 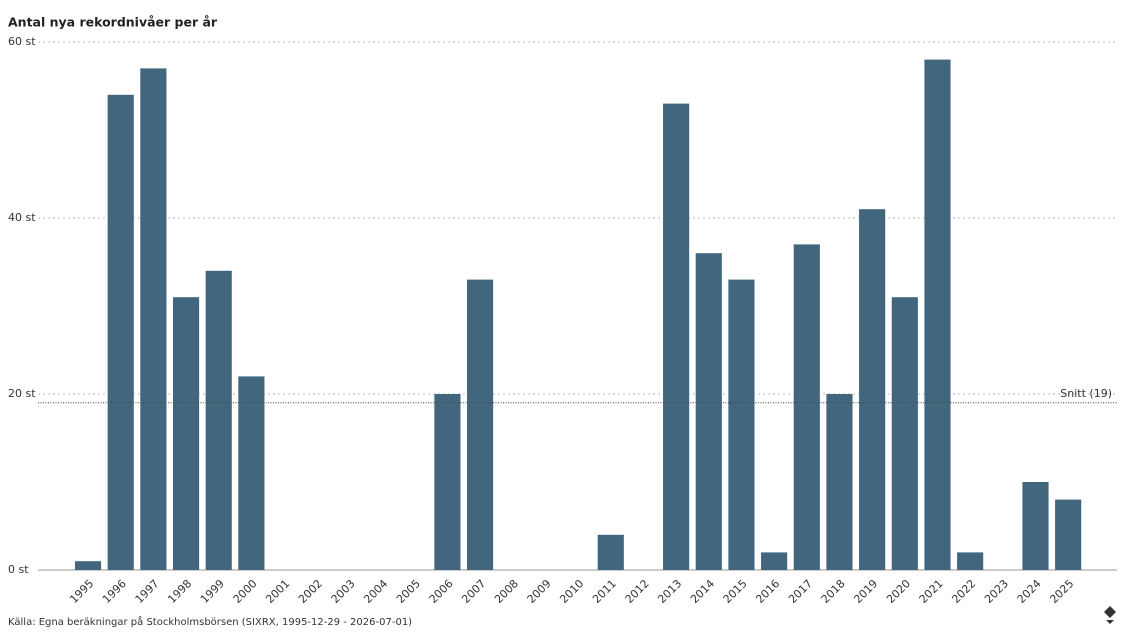 I want to click on chart-title: Antal nya rekordnivåer per år, so click(x=113, y=22).